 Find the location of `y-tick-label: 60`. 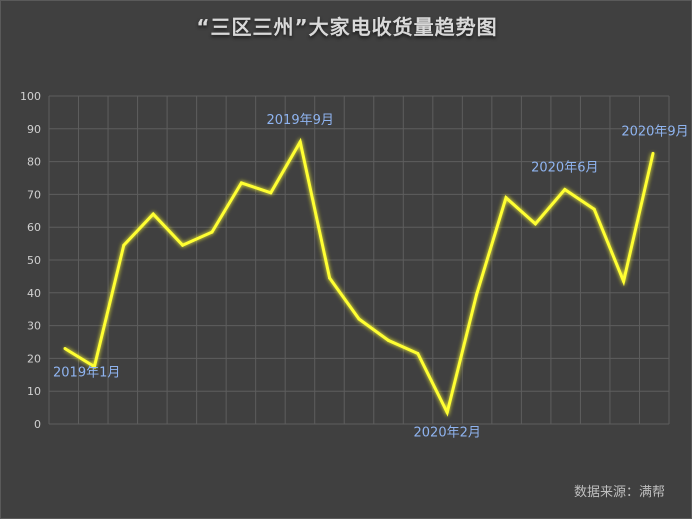

y-tick-label: 60 is located at coordinates (34, 227).